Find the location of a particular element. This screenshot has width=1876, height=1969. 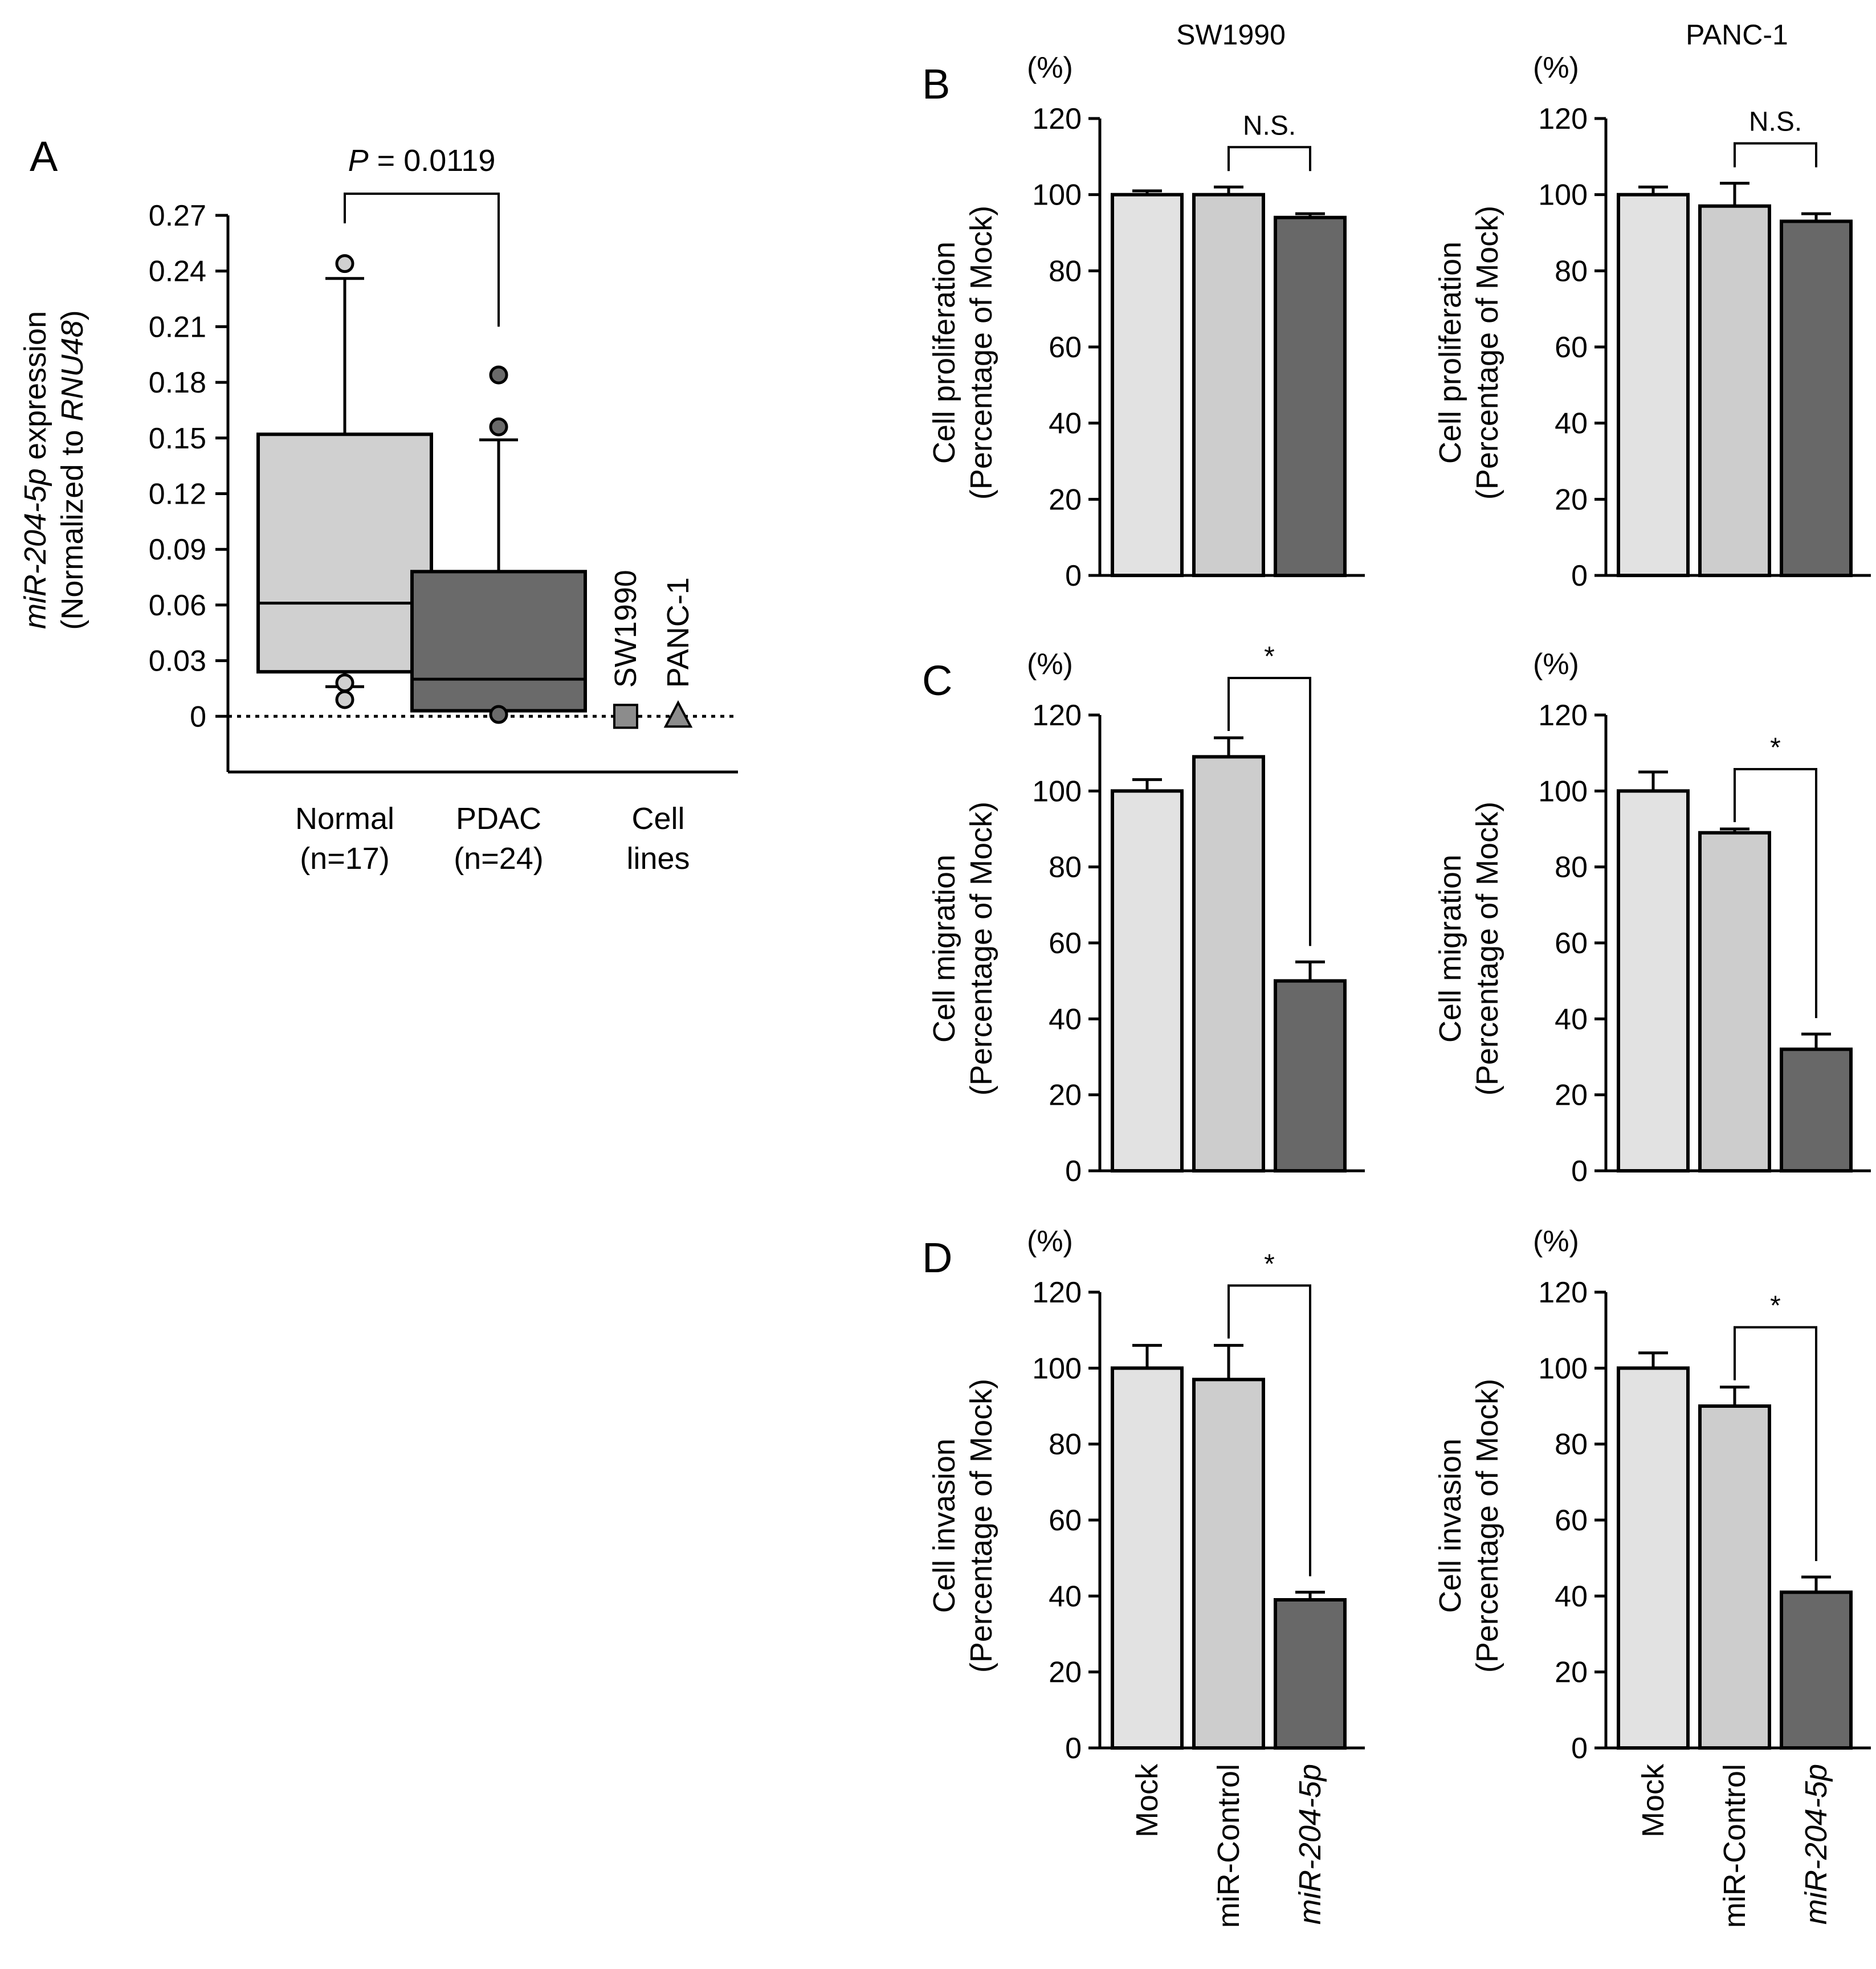

y-axis-label: Cell migration is located at coordinates (1450, 949).